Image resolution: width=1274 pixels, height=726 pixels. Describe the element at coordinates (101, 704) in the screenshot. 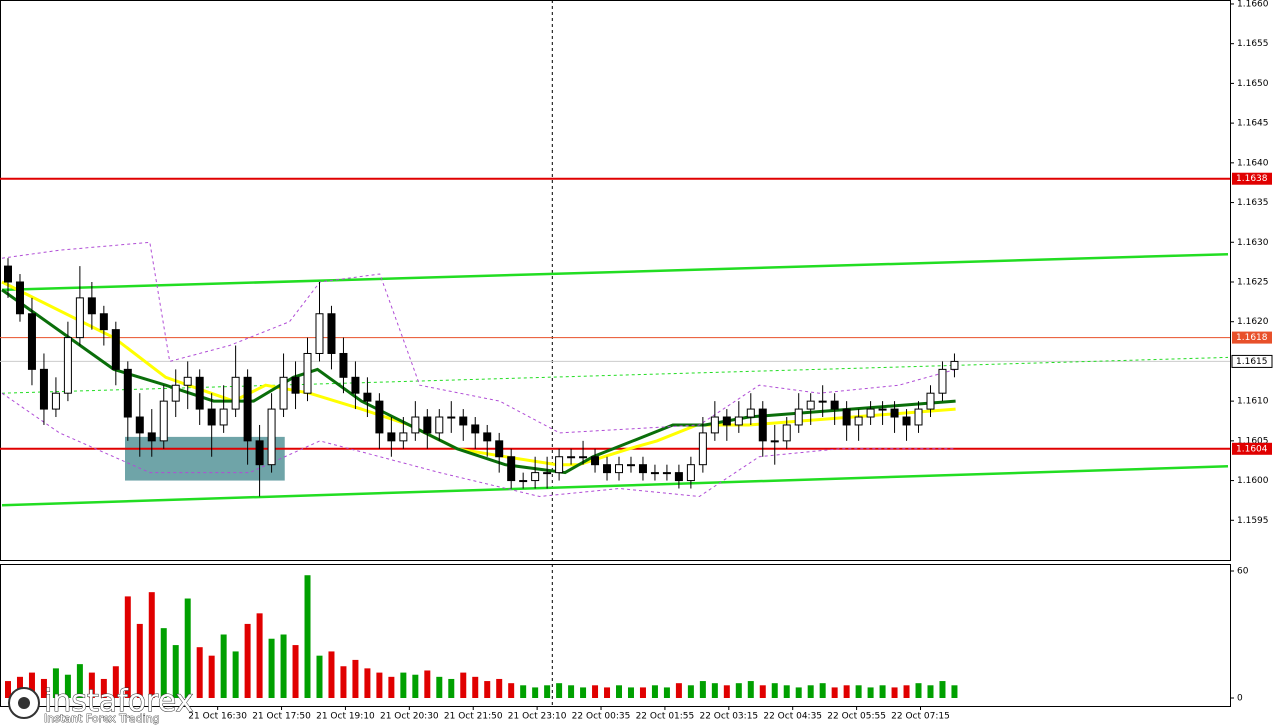

I see `logo: instaforex Instant Forex Trading` at that location.